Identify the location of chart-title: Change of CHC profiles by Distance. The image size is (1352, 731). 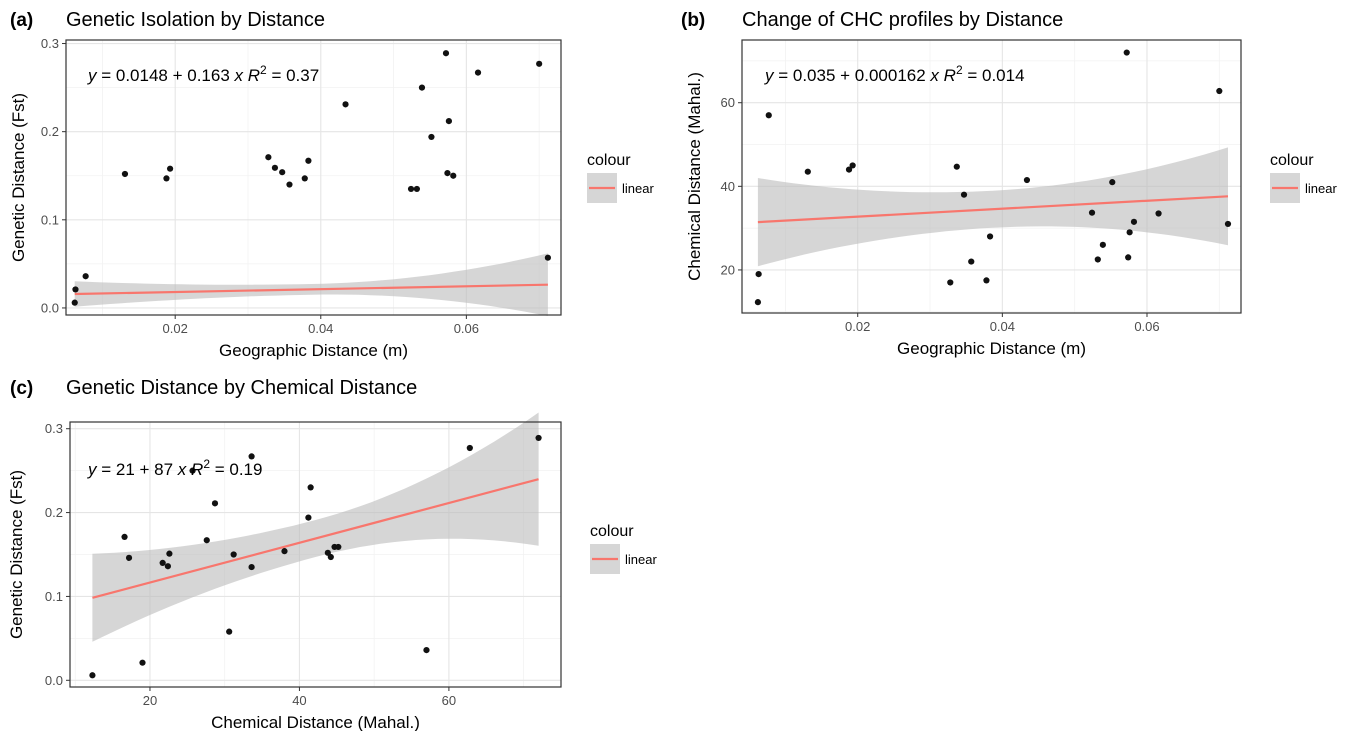
(902, 20).